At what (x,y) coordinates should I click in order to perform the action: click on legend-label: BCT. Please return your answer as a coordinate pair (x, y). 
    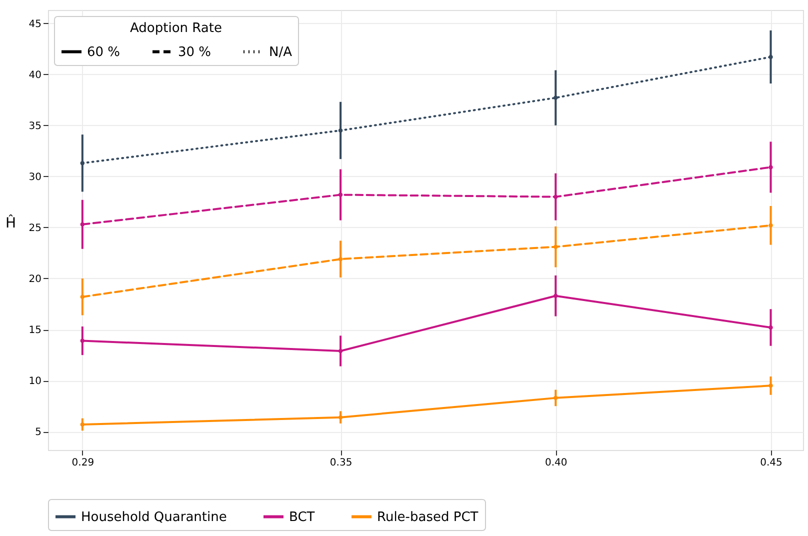
    Looking at the image, I should click on (302, 517).